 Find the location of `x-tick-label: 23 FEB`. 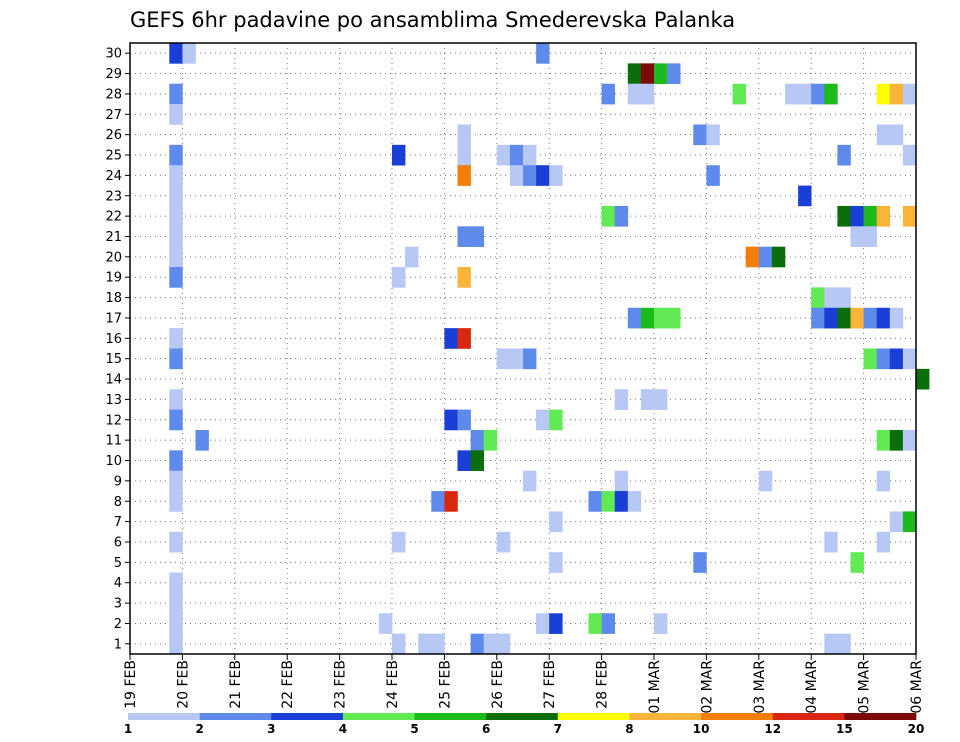

x-tick-label: 23 FEB is located at coordinates (341, 684).